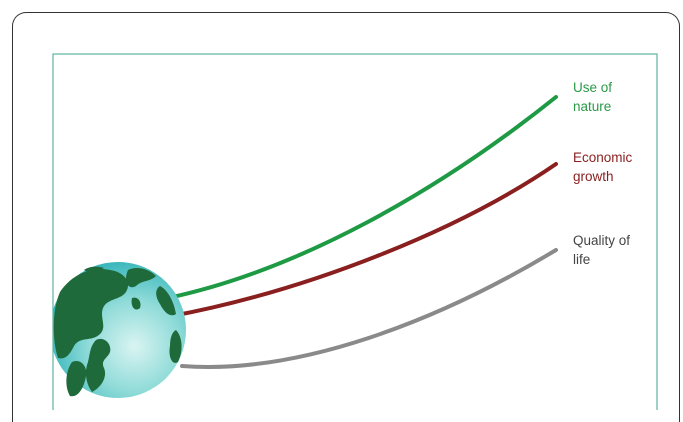 The height and width of the screenshot is (422, 683). What do you see at coordinates (119, 330) in the screenshot?
I see `globe-icon` at bounding box center [119, 330].